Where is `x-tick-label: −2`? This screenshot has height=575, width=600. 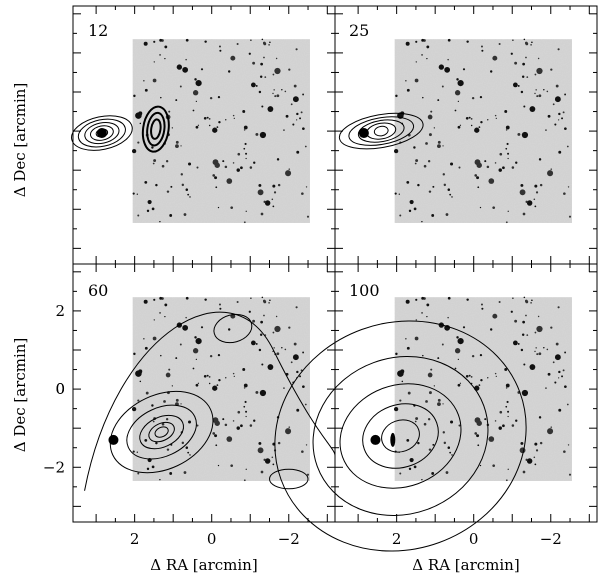
x-tick-label: −2 is located at coordinates (289, 539).